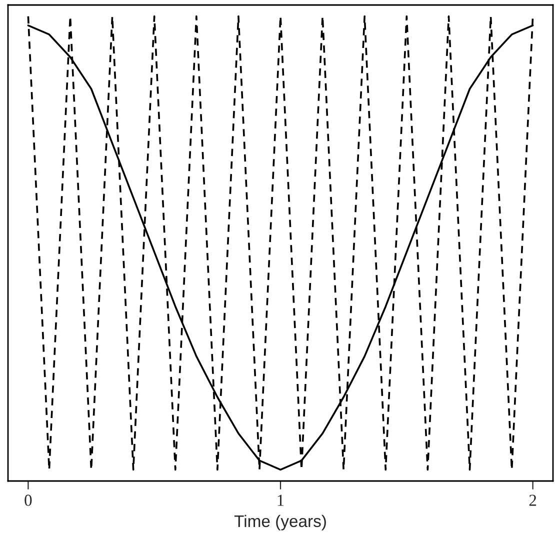 The width and height of the screenshot is (555, 552). I want to click on x-tick-label: 1, so click(281, 500).